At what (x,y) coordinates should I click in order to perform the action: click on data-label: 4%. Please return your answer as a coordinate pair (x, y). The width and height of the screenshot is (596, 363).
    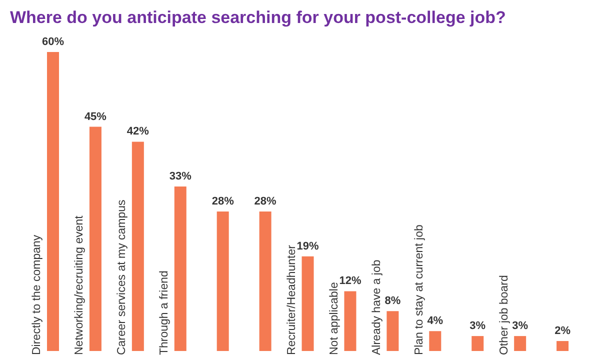
    Looking at the image, I should click on (435, 321).